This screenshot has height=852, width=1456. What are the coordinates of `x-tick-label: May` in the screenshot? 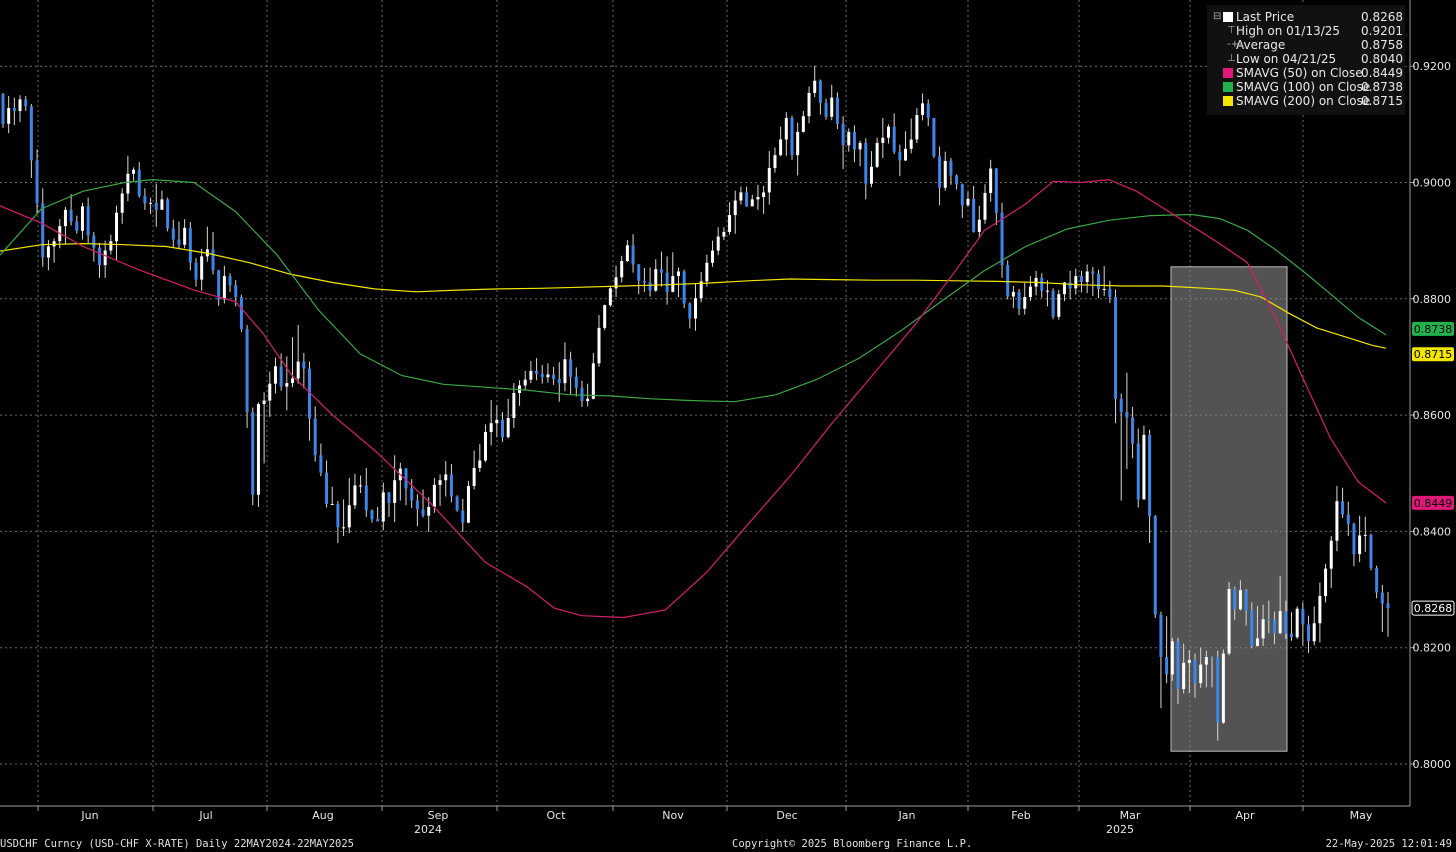 It's located at (1361, 815).